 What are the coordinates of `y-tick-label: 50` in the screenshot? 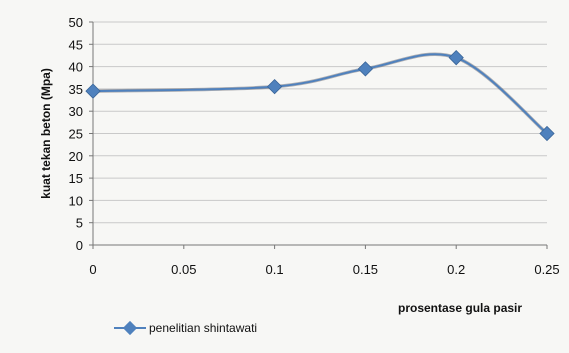 It's located at (76, 22).